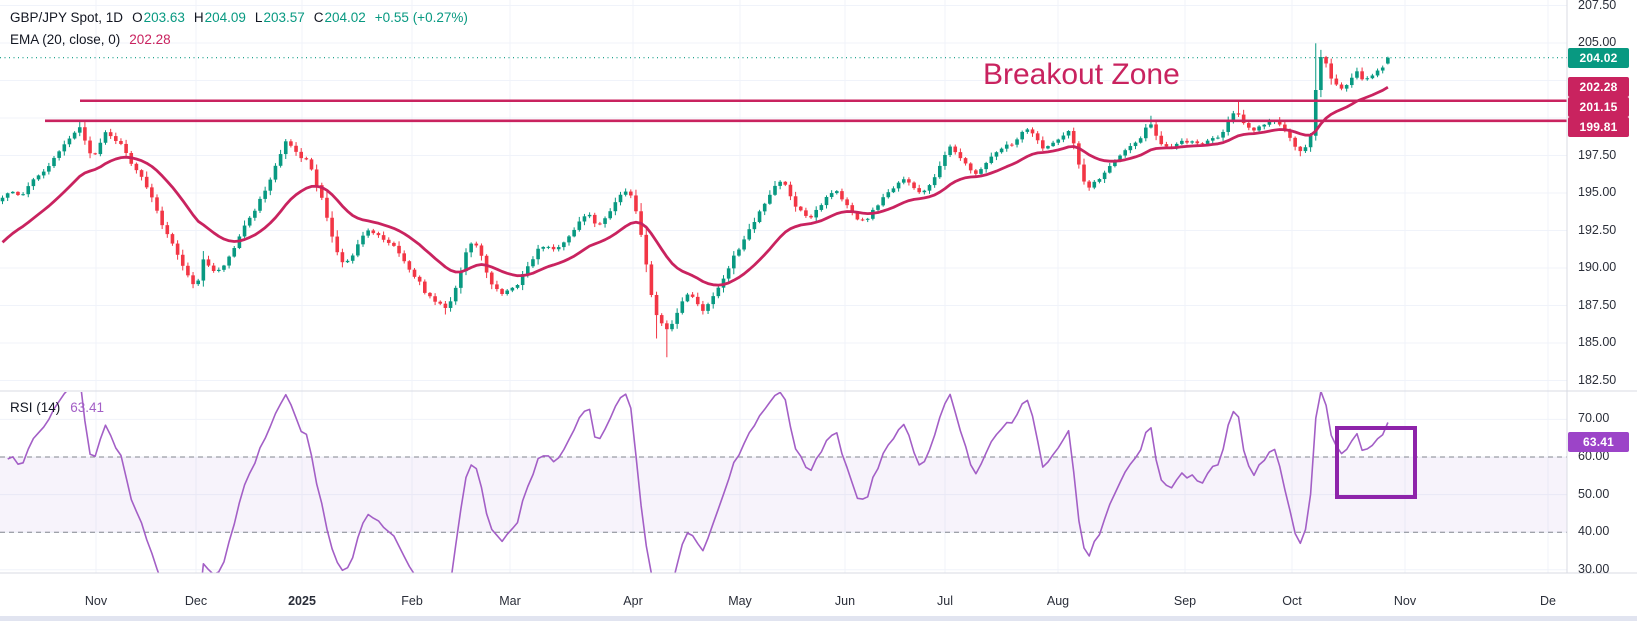 The image size is (1637, 621). Describe the element at coordinates (412, 601) in the screenshot. I see `time-tick-label: Feb` at that location.